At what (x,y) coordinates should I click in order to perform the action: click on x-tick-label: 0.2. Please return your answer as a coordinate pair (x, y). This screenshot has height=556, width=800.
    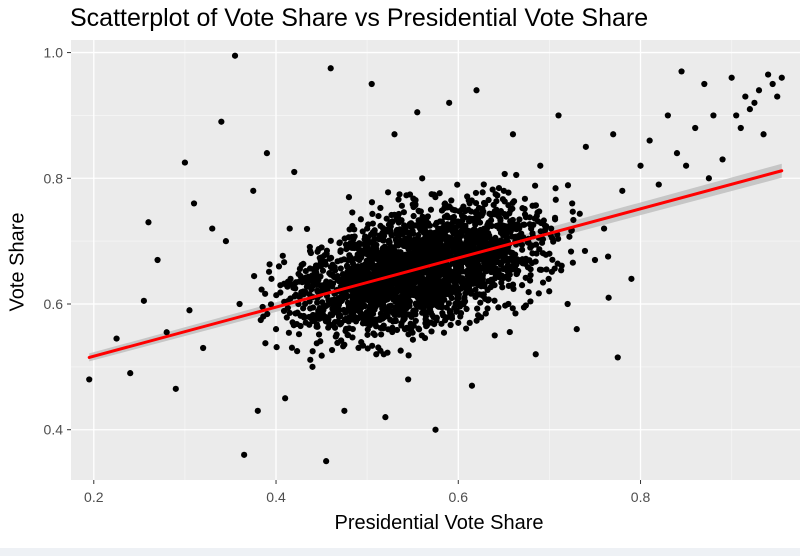
    Looking at the image, I should click on (94, 497).